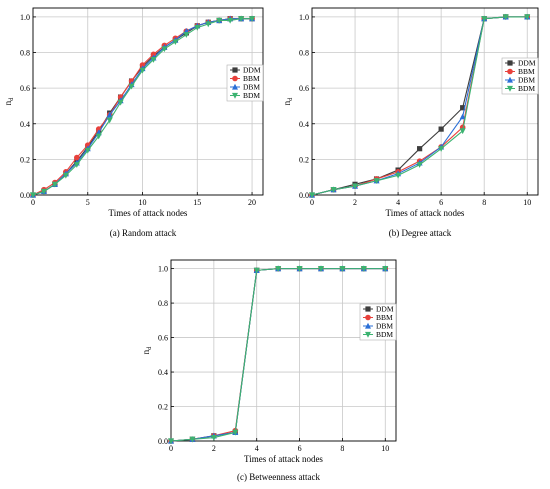 The height and width of the screenshot is (489, 550). What do you see at coordinates (342, 448) in the screenshot?
I see `x-tick-label: 8` at bounding box center [342, 448].